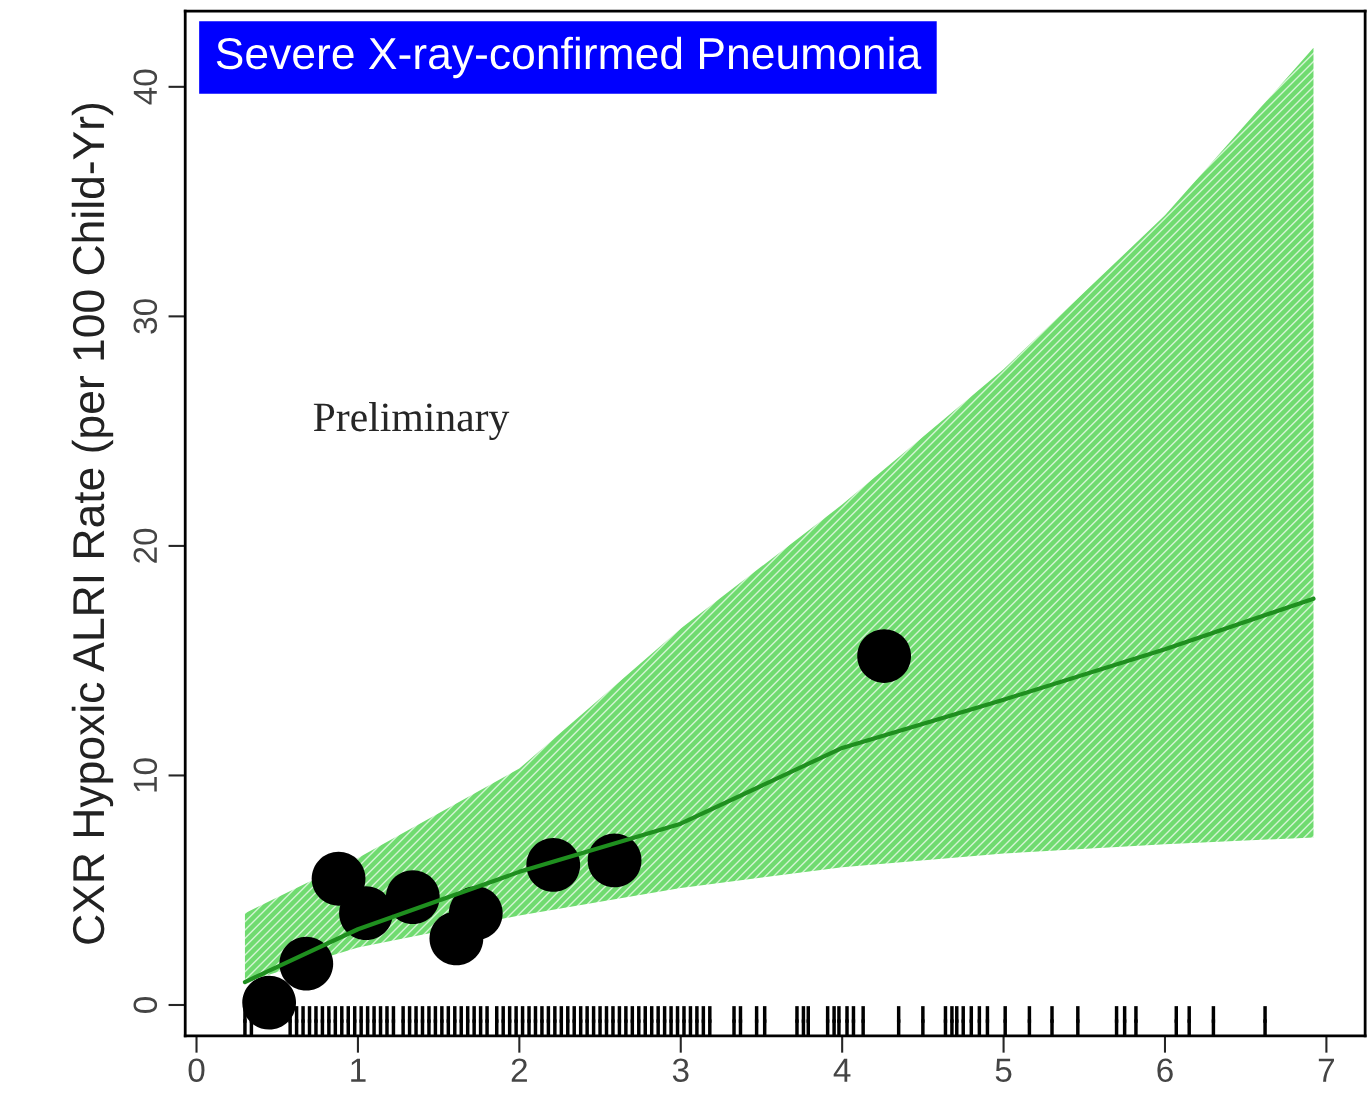 This screenshot has height=1108, width=1372. What do you see at coordinates (145, 545) in the screenshot?
I see `y-tick-label: 20` at bounding box center [145, 545].